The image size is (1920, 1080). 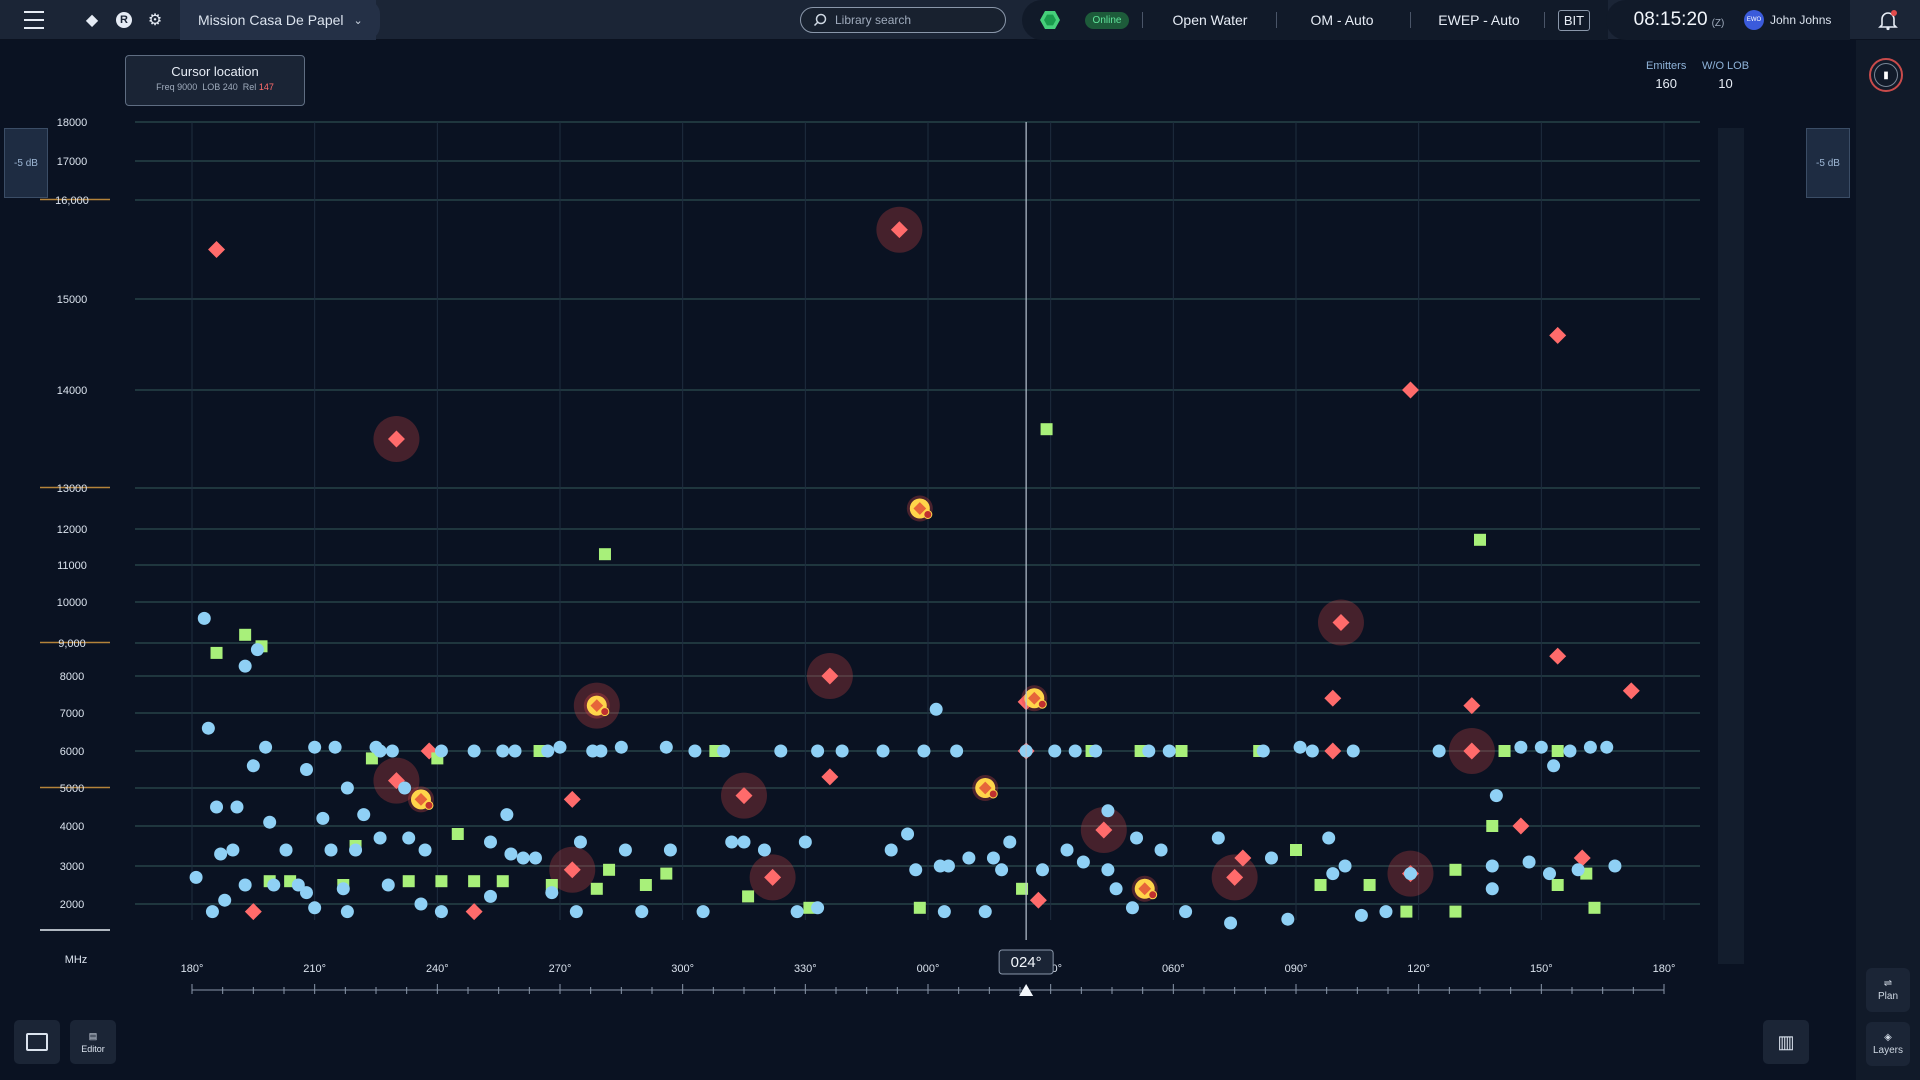 What do you see at coordinates (1666, 66) in the screenshot?
I see `emitters-label: Emitters` at bounding box center [1666, 66].